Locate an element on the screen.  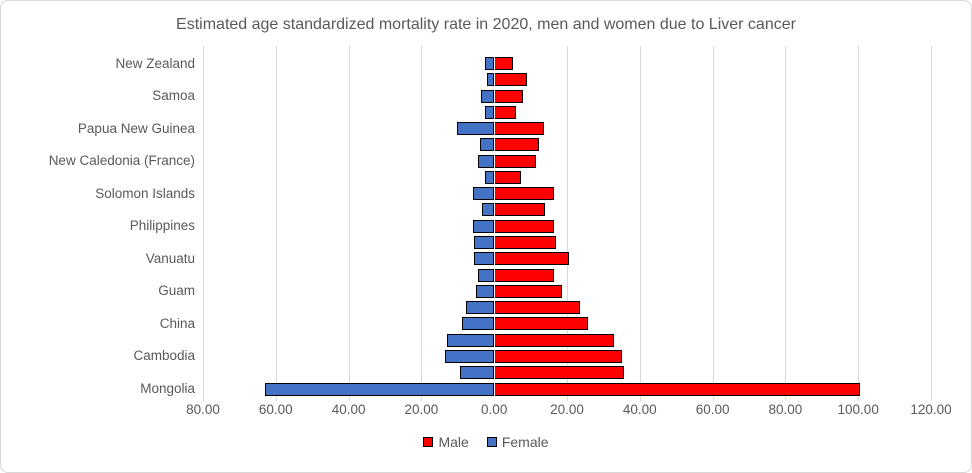
category-label: Papua New Guinea is located at coordinates (136, 128).